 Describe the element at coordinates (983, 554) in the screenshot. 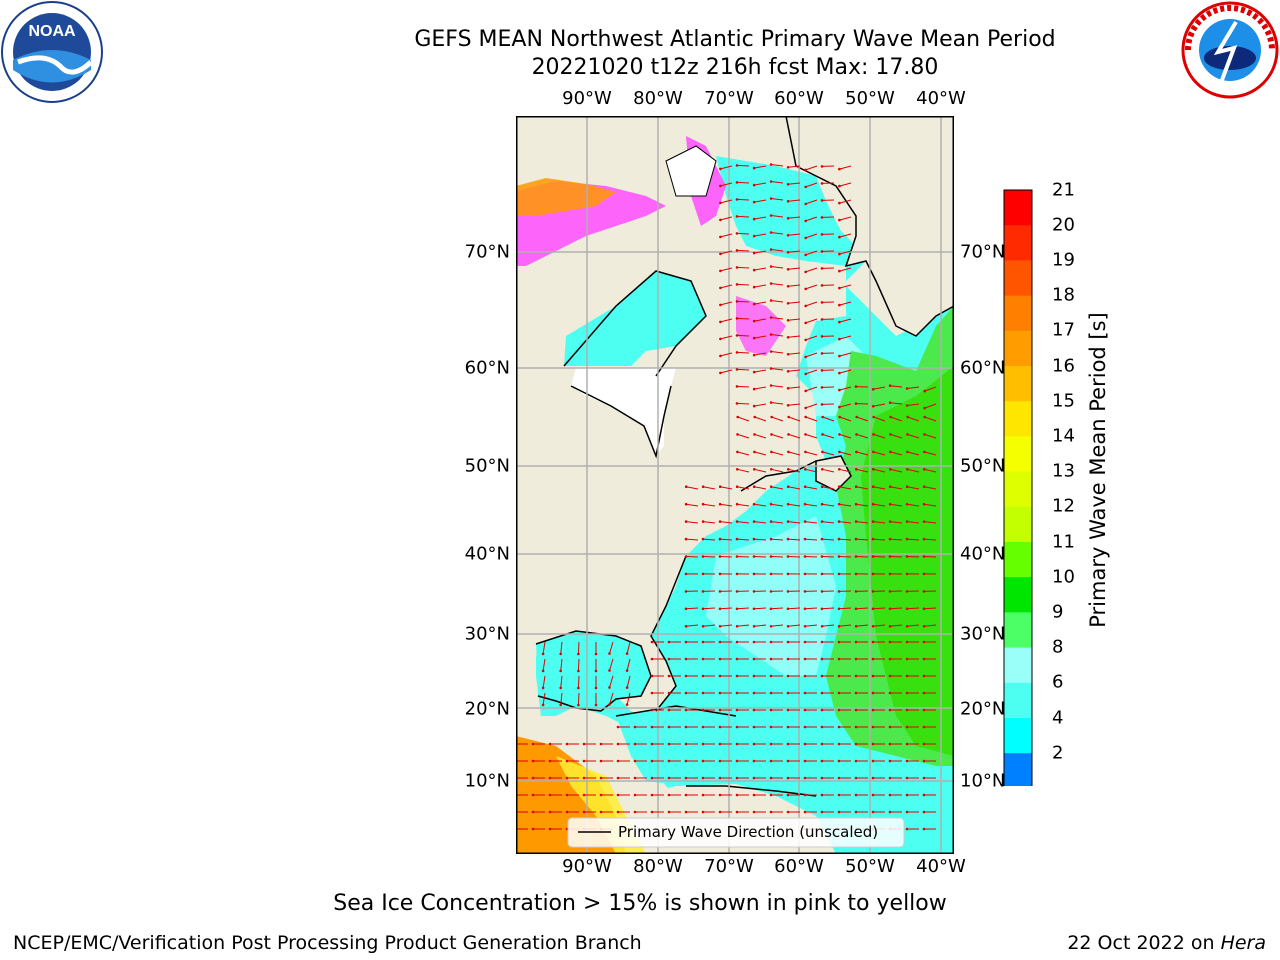

I see `lat-label-right: 40°N` at that location.